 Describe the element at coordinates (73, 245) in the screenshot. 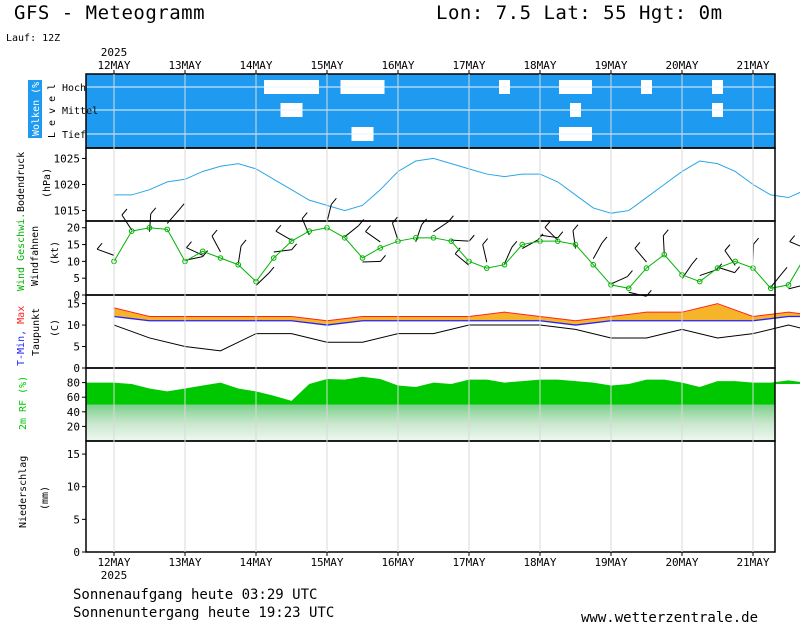

I see `wind-tick-label: 15` at that location.